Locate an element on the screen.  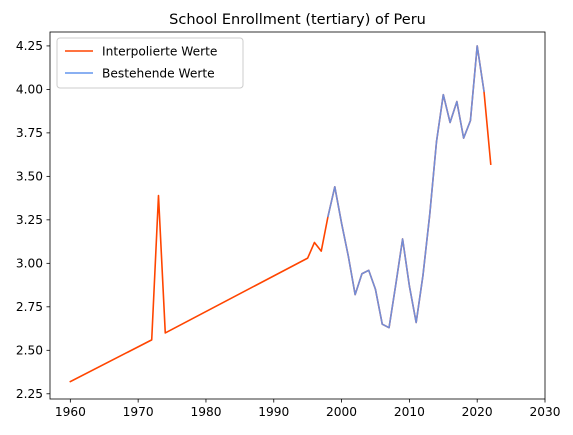
x-tick-label: 1970 is located at coordinates (138, 412).